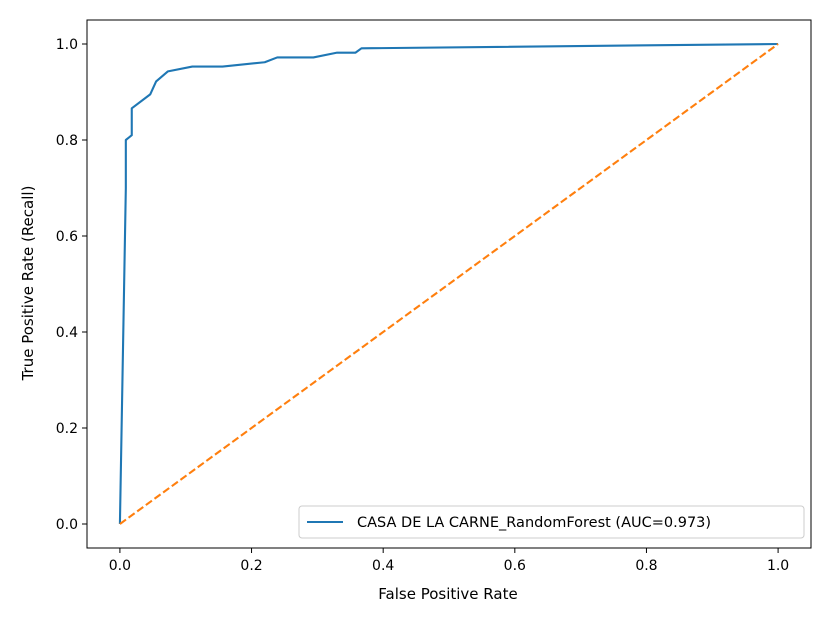 The height and width of the screenshot is (628, 832). What do you see at coordinates (67, 429) in the screenshot?
I see `y-tick-label: 0.2` at bounding box center [67, 429].